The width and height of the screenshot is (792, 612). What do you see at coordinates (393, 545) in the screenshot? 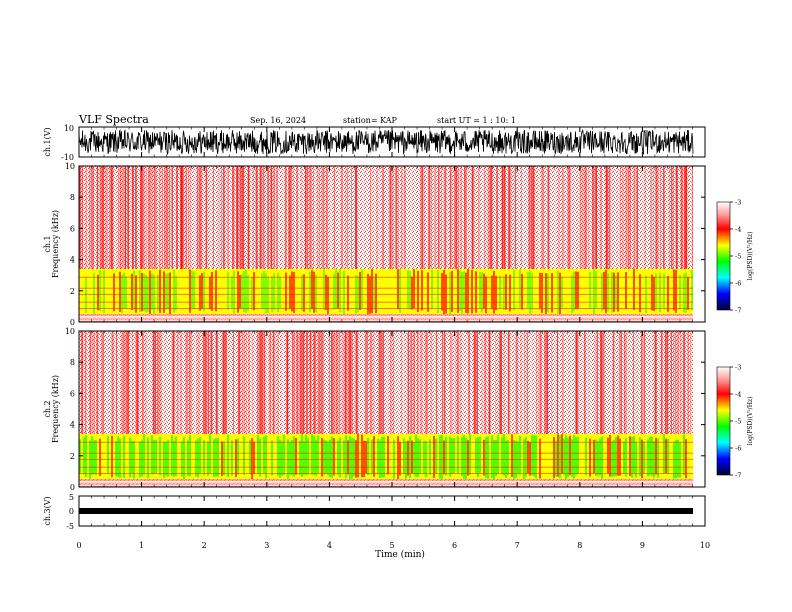
I see `time-axis-labels: 0 1 2 3 4 5 6 7 8 9 10` at bounding box center [393, 545].